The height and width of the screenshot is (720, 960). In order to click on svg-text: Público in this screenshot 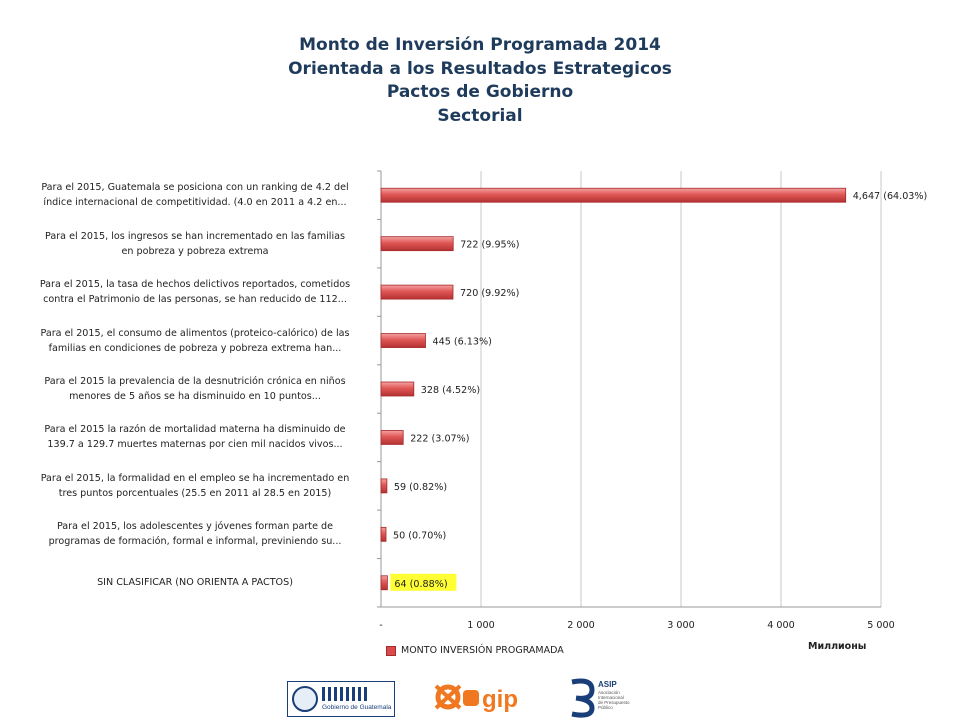, I will do `click(605, 707)`.